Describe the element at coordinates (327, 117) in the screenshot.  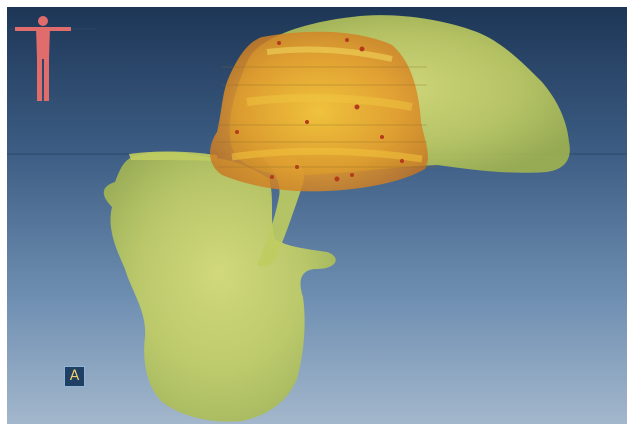
I see `scan-texture` at that location.